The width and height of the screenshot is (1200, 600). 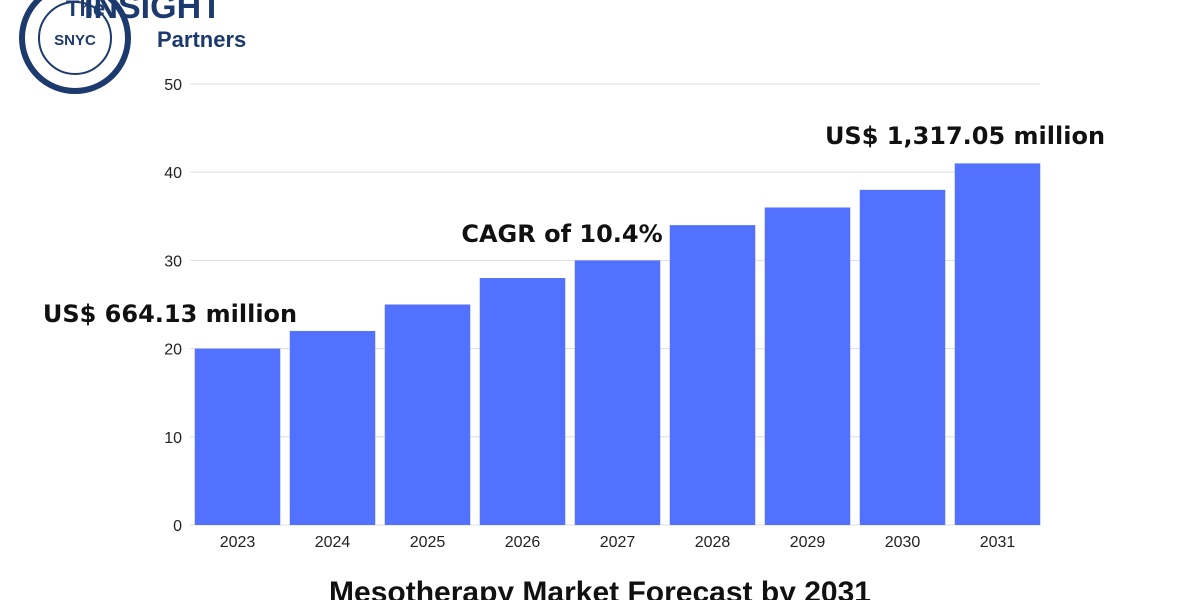 What do you see at coordinates (713, 542) in the screenshot?
I see `x-tick-label: 2028` at bounding box center [713, 542].